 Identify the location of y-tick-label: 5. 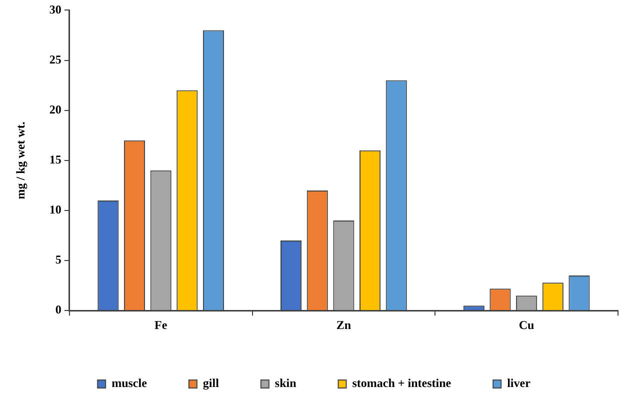
(58, 259).